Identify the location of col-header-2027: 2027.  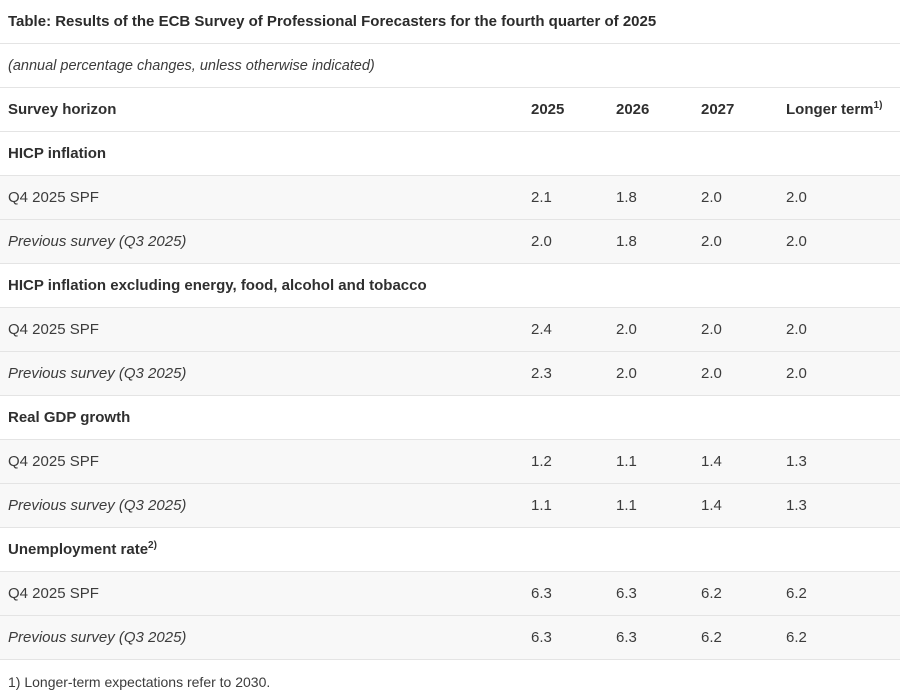
(735, 110).